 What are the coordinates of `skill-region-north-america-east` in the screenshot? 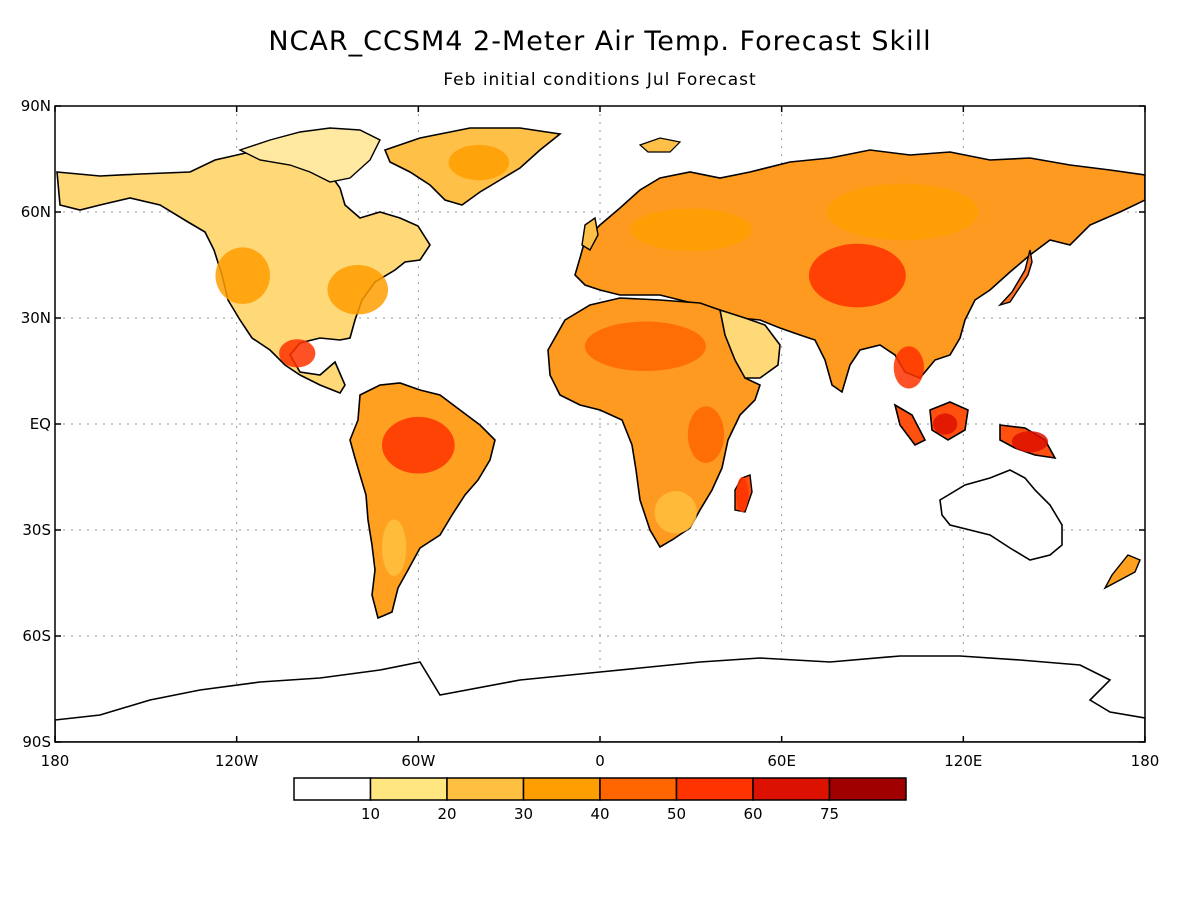 It's located at (358, 290).